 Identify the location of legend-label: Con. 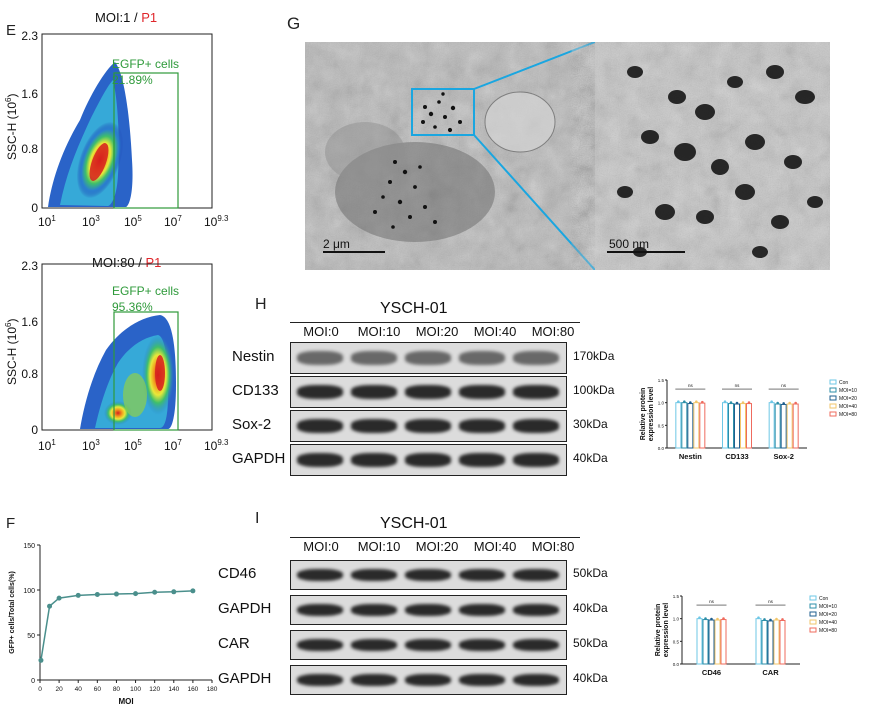
(843, 383).